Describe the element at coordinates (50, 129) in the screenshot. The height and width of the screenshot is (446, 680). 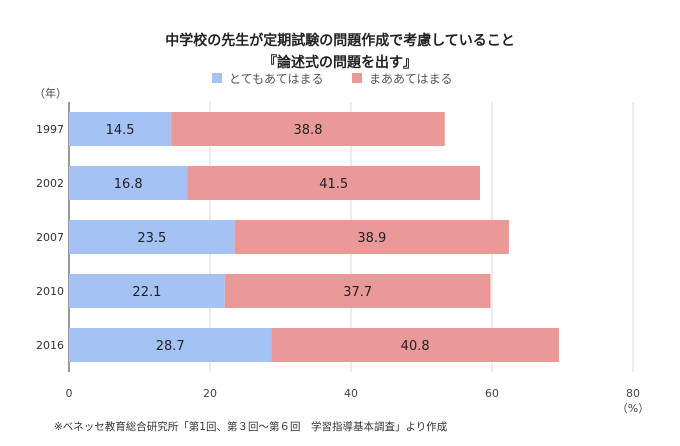
I see `category-label: 1997` at that location.